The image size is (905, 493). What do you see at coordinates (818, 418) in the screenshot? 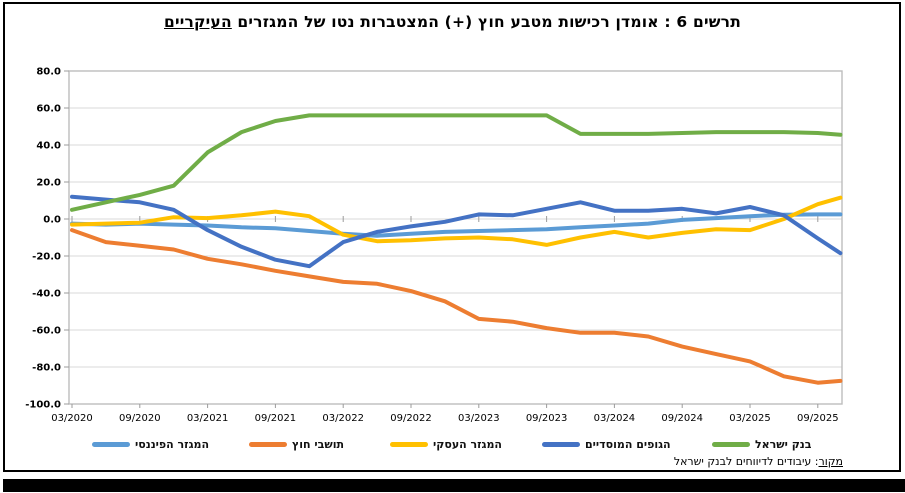
I see `x-tick-label: 09/2025` at bounding box center [818, 418].